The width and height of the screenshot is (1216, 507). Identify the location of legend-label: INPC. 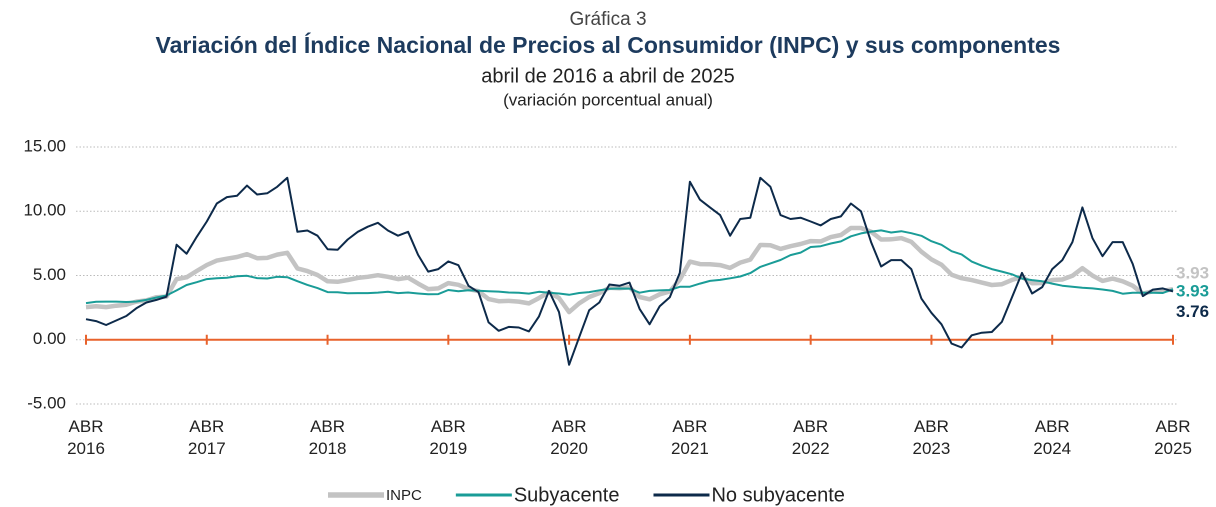
(404, 495).